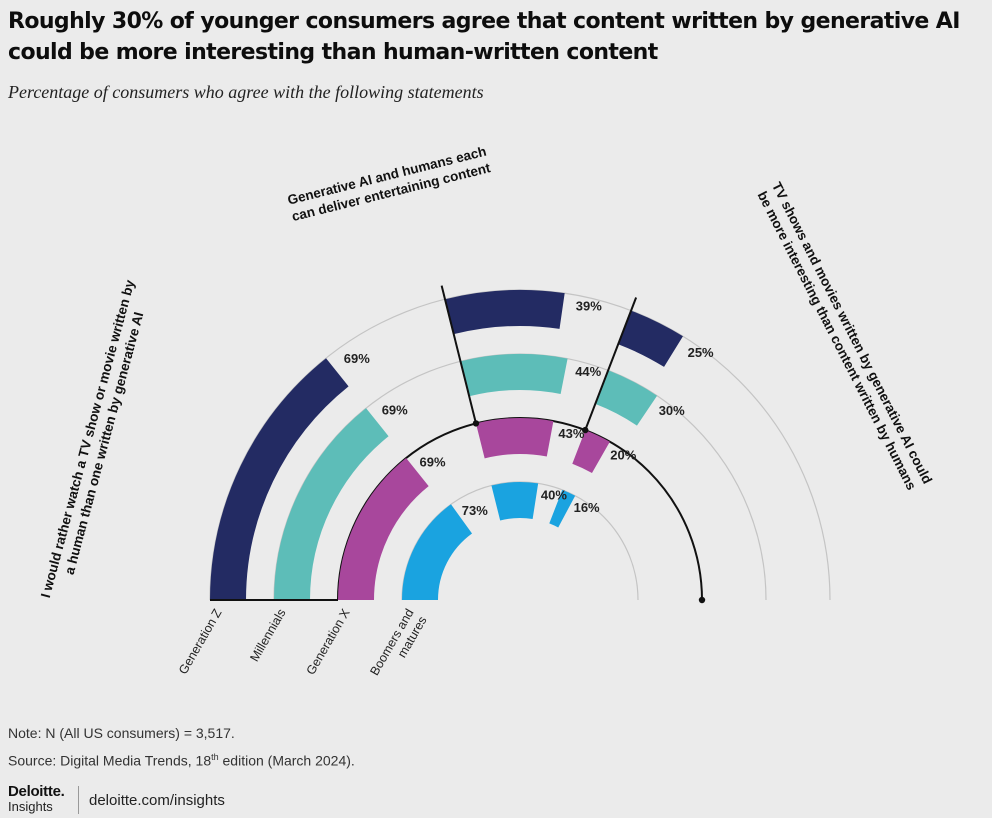  What do you see at coordinates (672, 410) in the screenshot?
I see `value-label: 30%` at bounding box center [672, 410].